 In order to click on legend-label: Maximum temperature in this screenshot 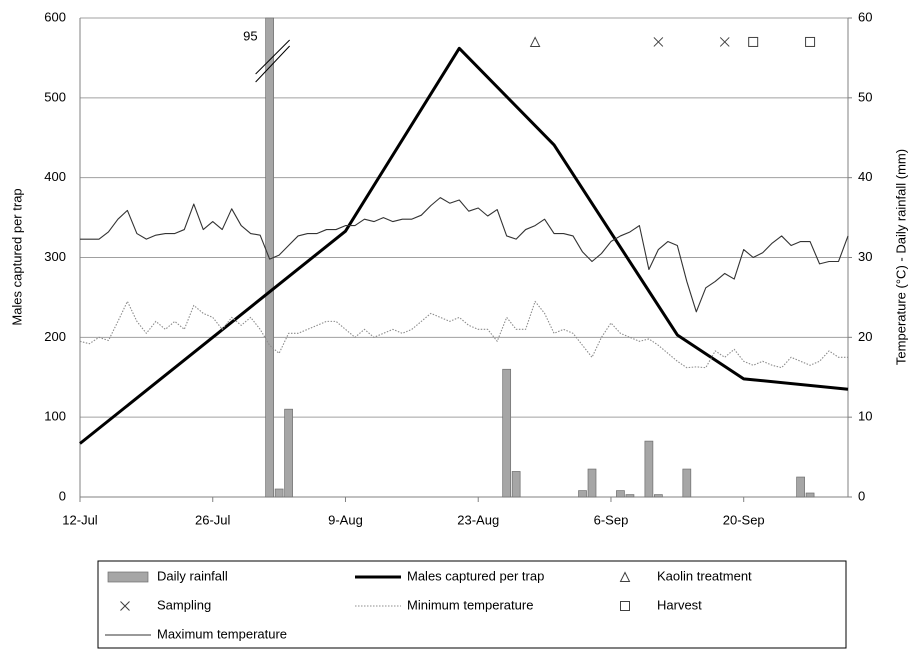, I will do `click(222, 633)`.